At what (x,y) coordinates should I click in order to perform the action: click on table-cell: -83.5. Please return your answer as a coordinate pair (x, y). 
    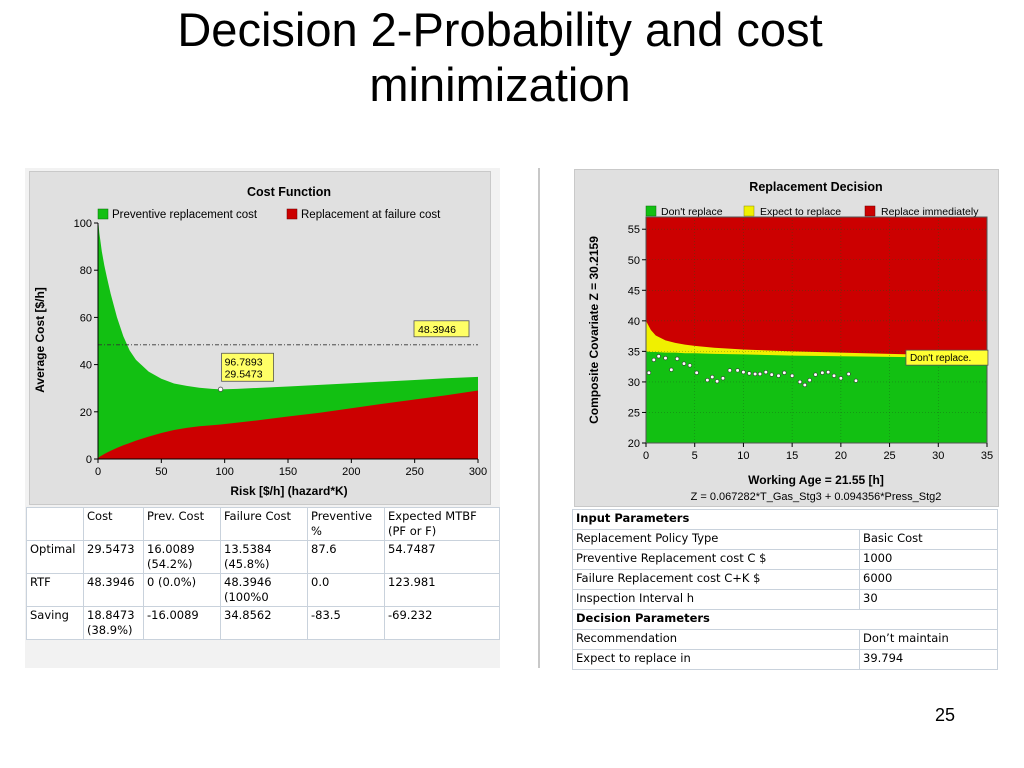
    Looking at the image, I should click on (346, 623).